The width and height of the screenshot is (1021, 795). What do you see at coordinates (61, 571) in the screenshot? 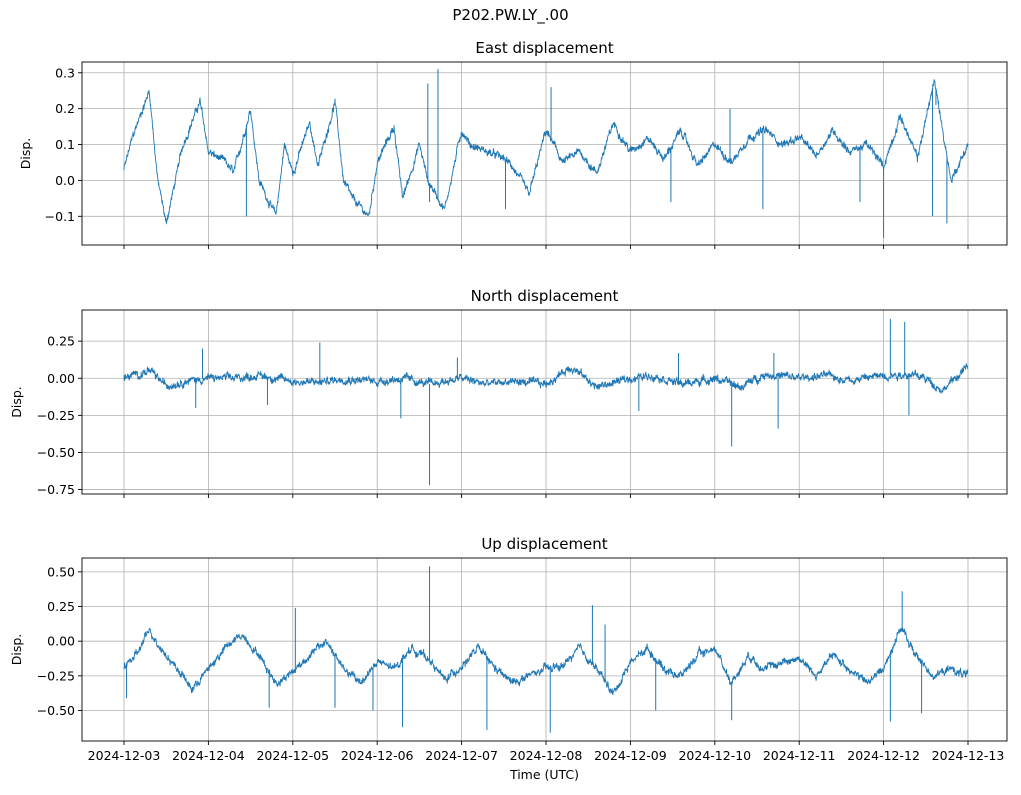
I see `y-tick-label: 0.50` at bounding box center [61, 571].